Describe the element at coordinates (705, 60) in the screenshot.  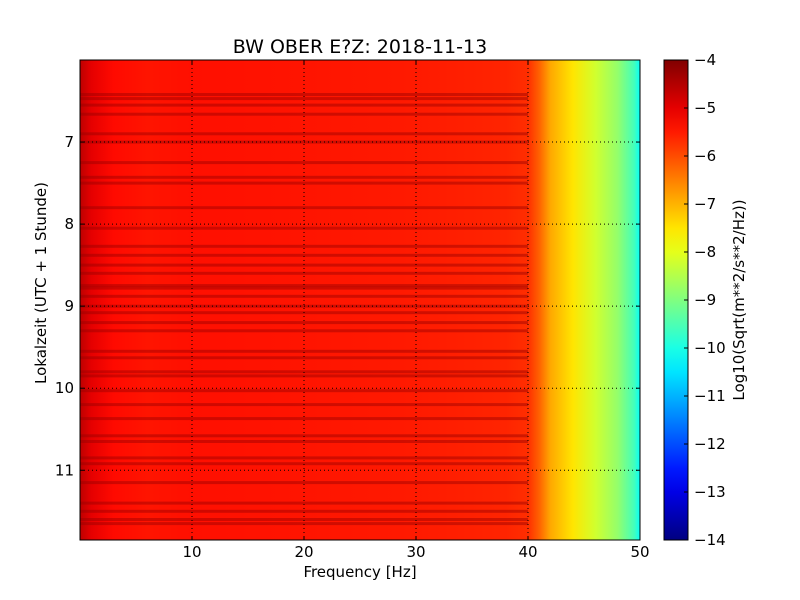
I see `colorbar-tick-label: −4` at that location.